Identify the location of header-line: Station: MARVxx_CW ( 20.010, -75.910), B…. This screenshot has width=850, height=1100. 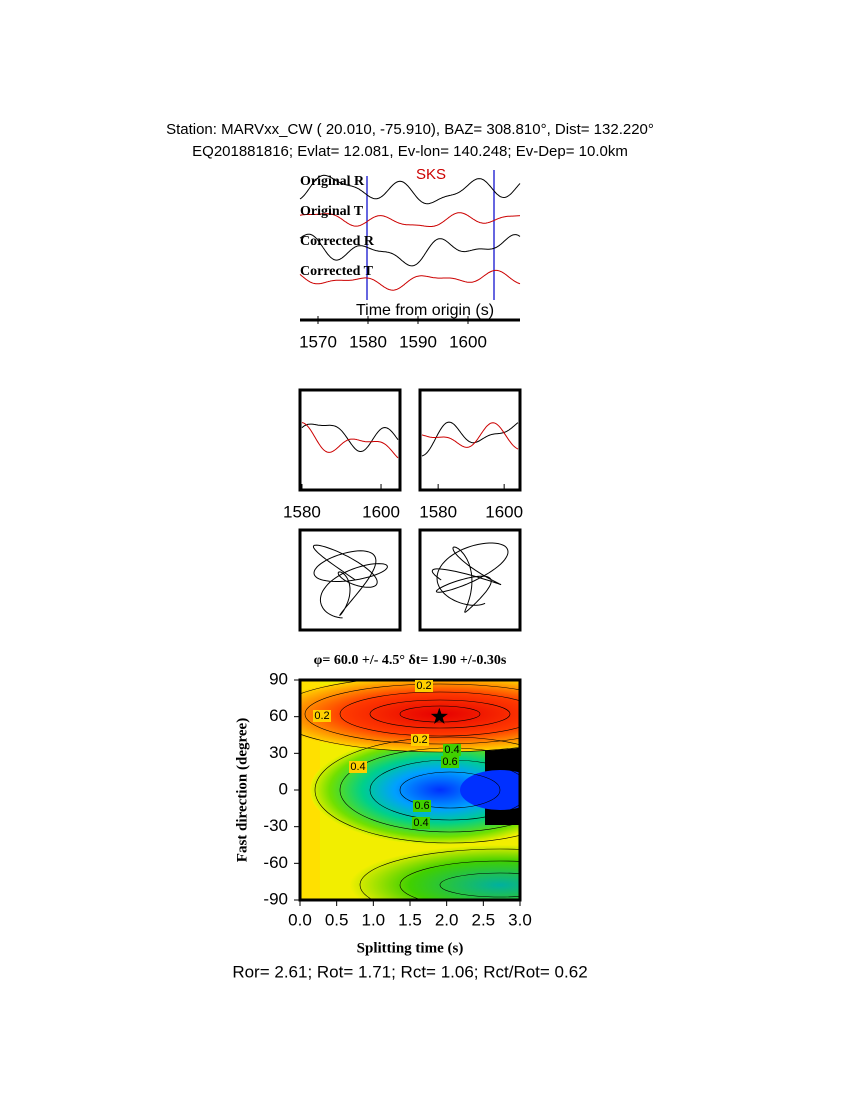
(410, 129).